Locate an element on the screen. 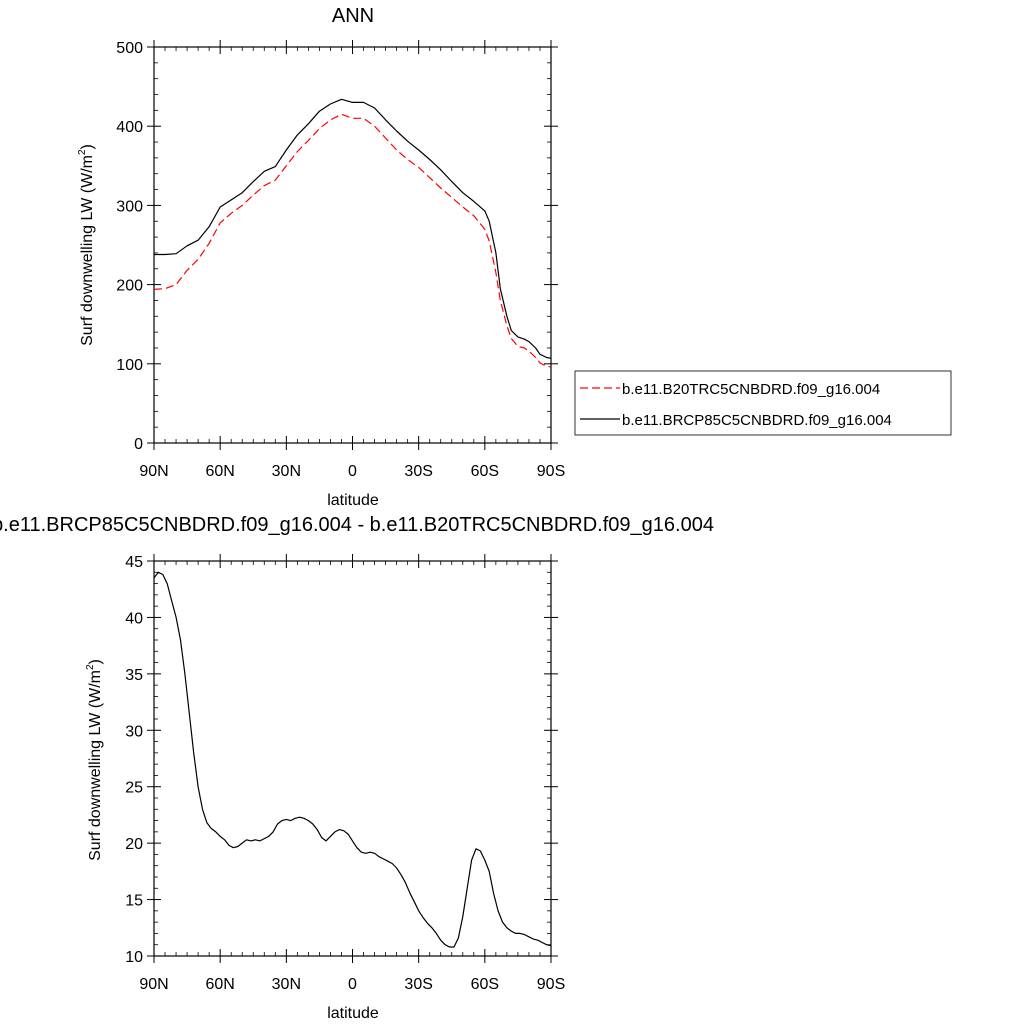 The image size is (1024, 1024). bottom-y-tick-label: 20 is located at coordinates (134, 844).